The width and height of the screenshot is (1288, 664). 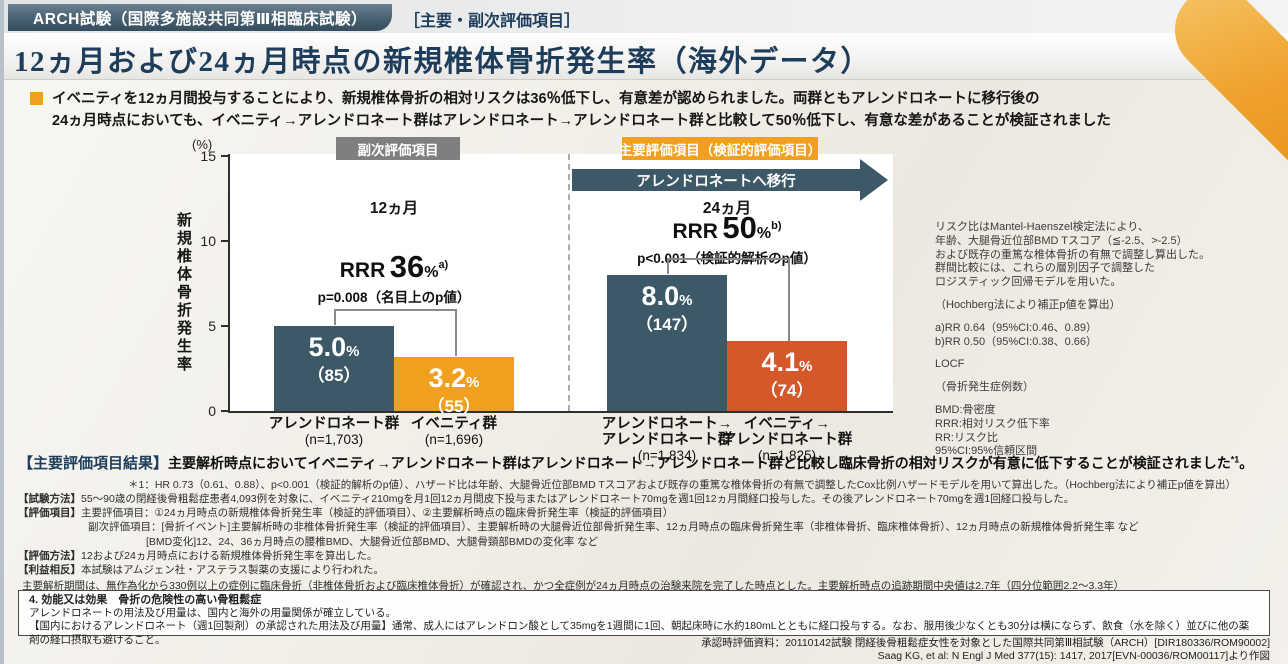 I want to click on hochberg-note: （Hochberg法により補正p値を算出）, so click(x=1028, y=304).